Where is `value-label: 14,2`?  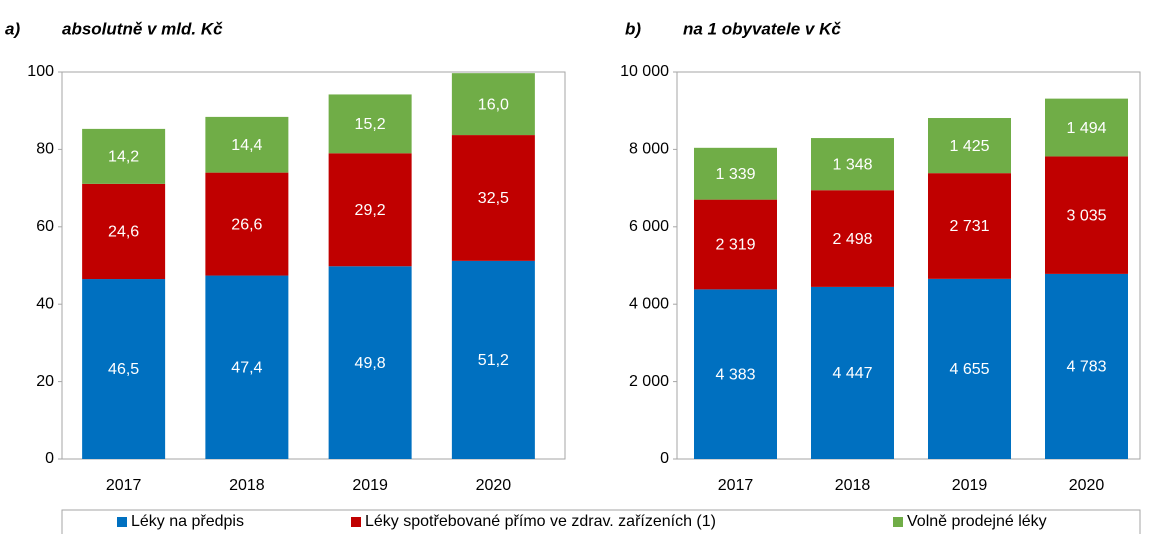
value-label: 14,2 is located at coordinates (123, 157).